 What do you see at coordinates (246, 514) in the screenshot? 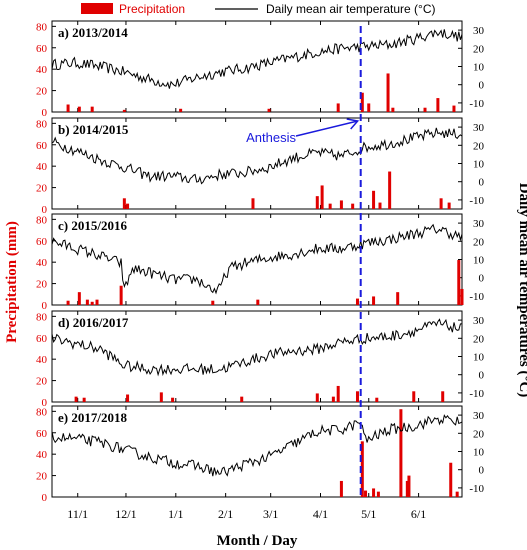
I see `x-axis-ticks: 11/1 12/1 1/1 2/1 3/1 4/1 5/1 6/1` at bounding box center [246, 514].